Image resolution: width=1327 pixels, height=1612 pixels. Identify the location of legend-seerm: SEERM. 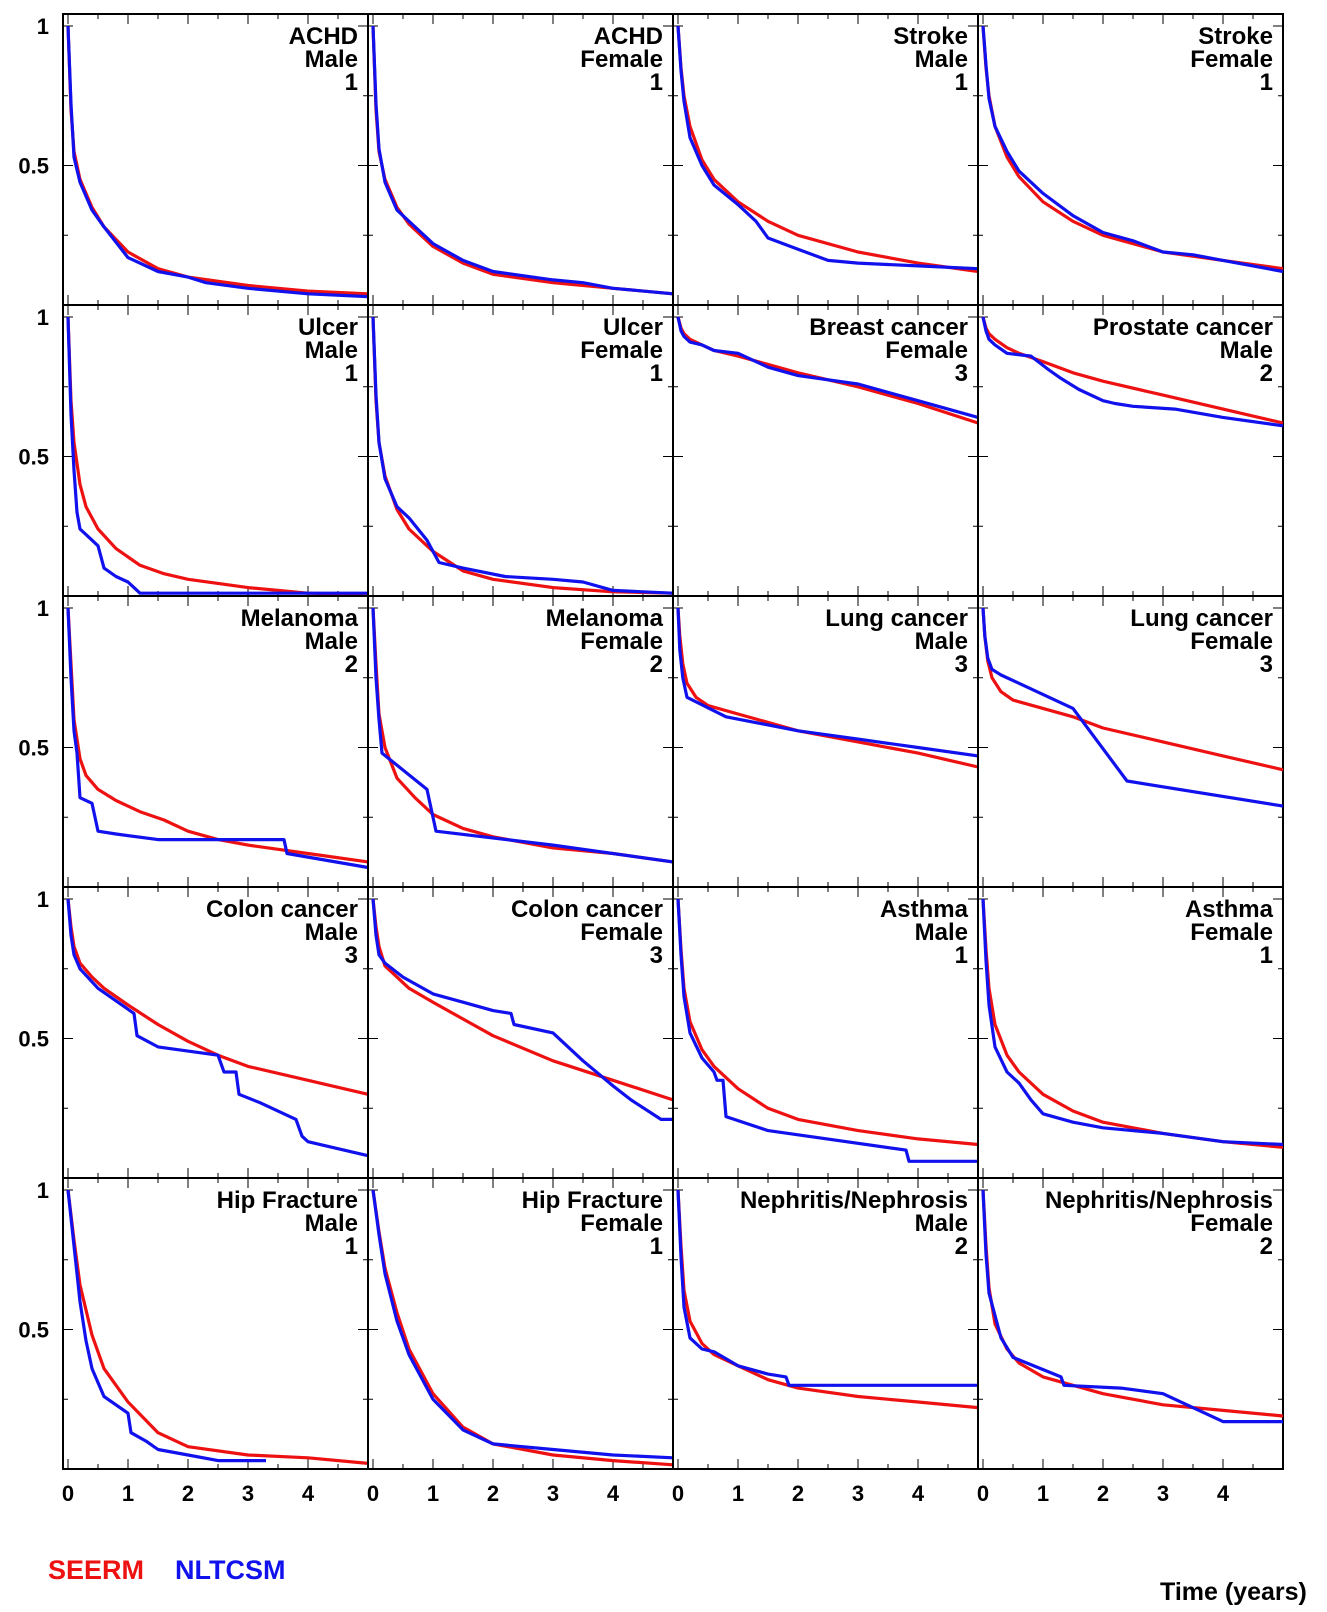
(96, 1570).